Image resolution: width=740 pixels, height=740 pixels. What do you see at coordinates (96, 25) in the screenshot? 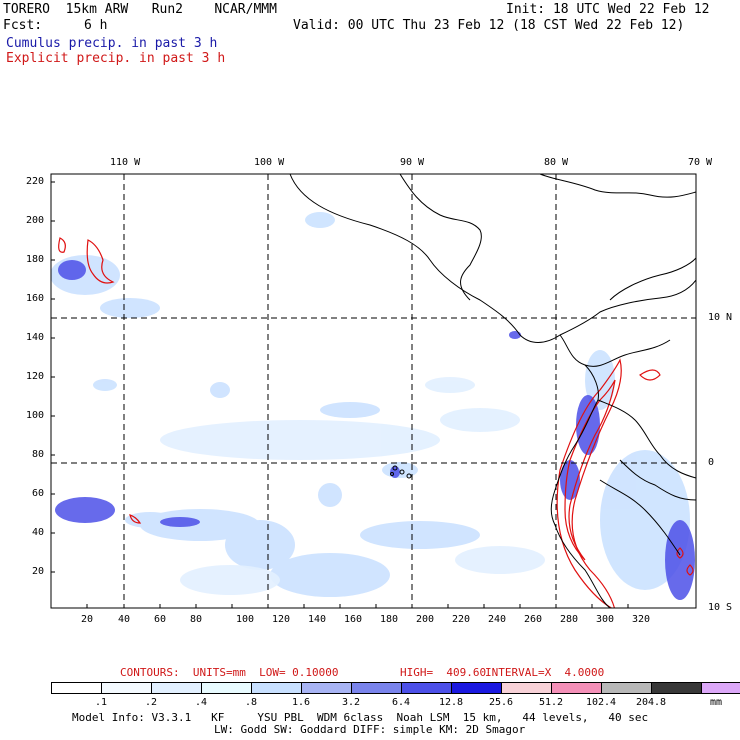
I see `forecast-hour: 6 h` at bounding box center [96, 25].